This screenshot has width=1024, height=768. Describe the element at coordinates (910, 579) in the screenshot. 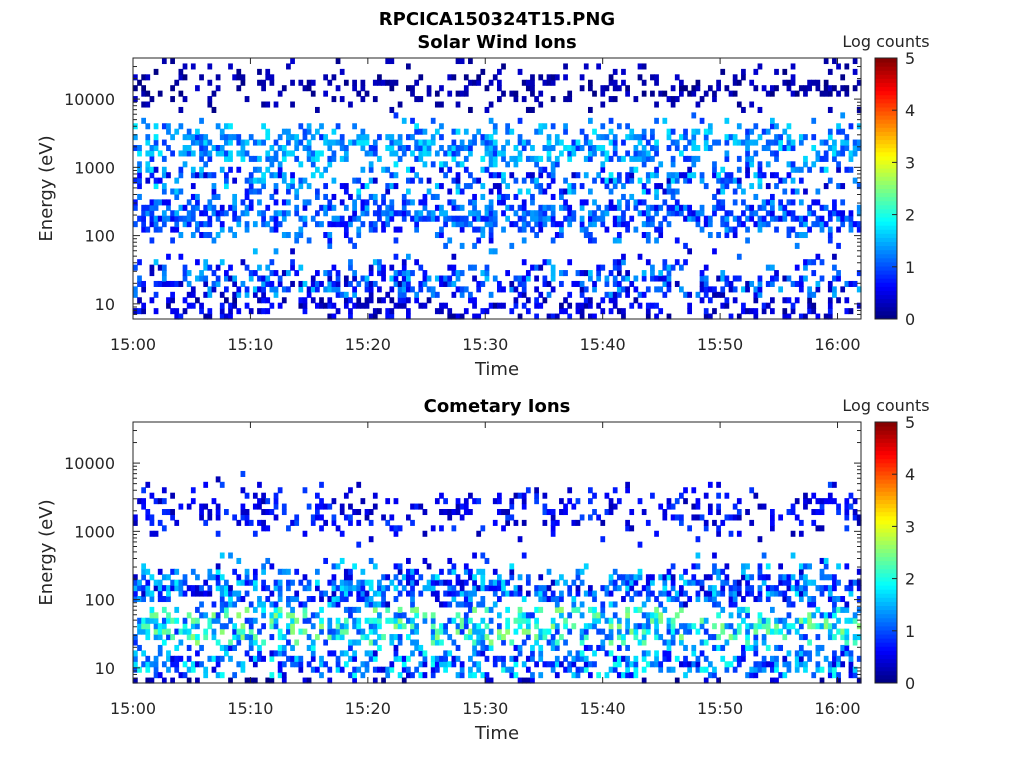

I see `colorbar-tick-label: 2` at that location.